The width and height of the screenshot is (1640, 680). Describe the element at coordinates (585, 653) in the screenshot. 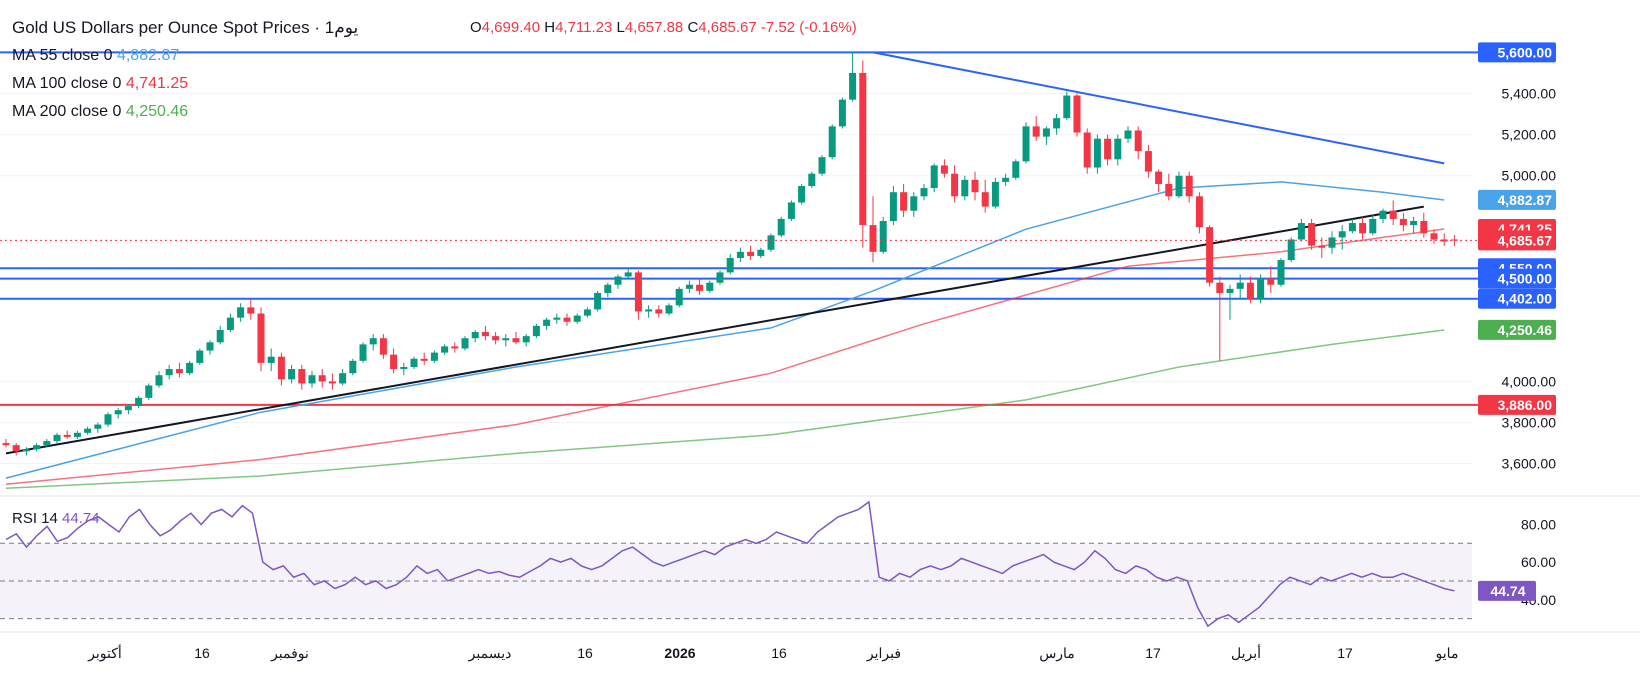

I see `time-tick-label: 16` at that location.